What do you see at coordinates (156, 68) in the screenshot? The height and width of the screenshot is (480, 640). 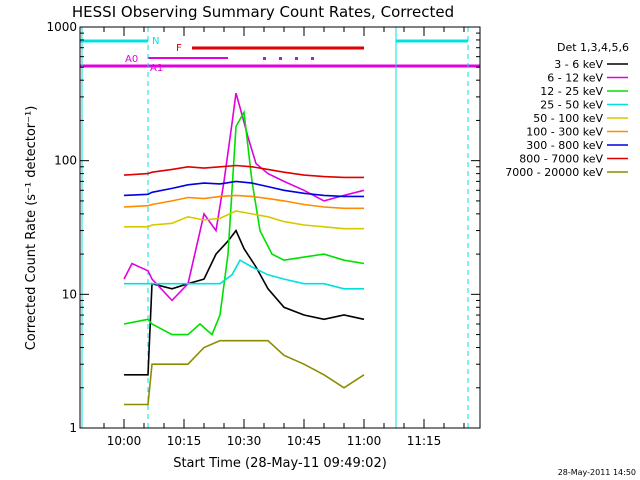 I see `annotation-label: A1` at bounding box center [156, 68].